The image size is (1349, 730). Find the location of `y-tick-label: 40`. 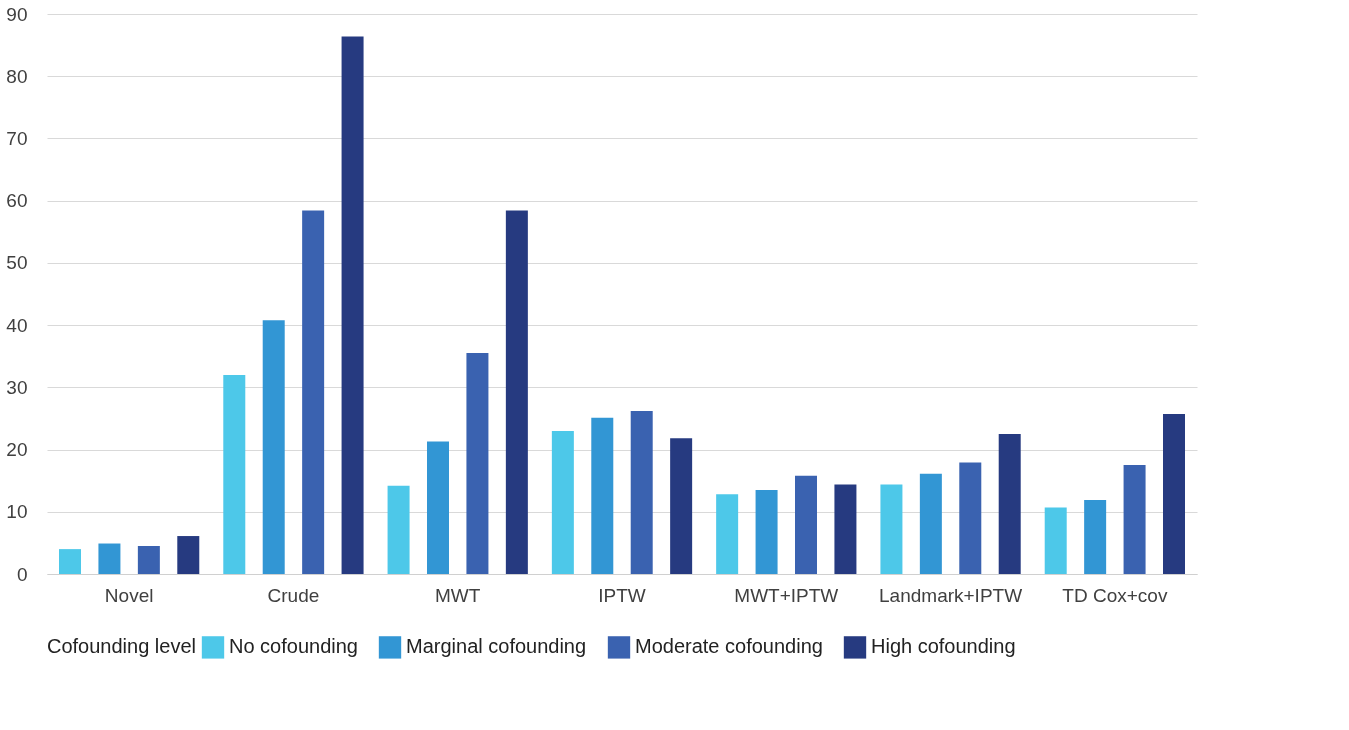

y-tick-label: 40 is located at coordinates (17, 325).